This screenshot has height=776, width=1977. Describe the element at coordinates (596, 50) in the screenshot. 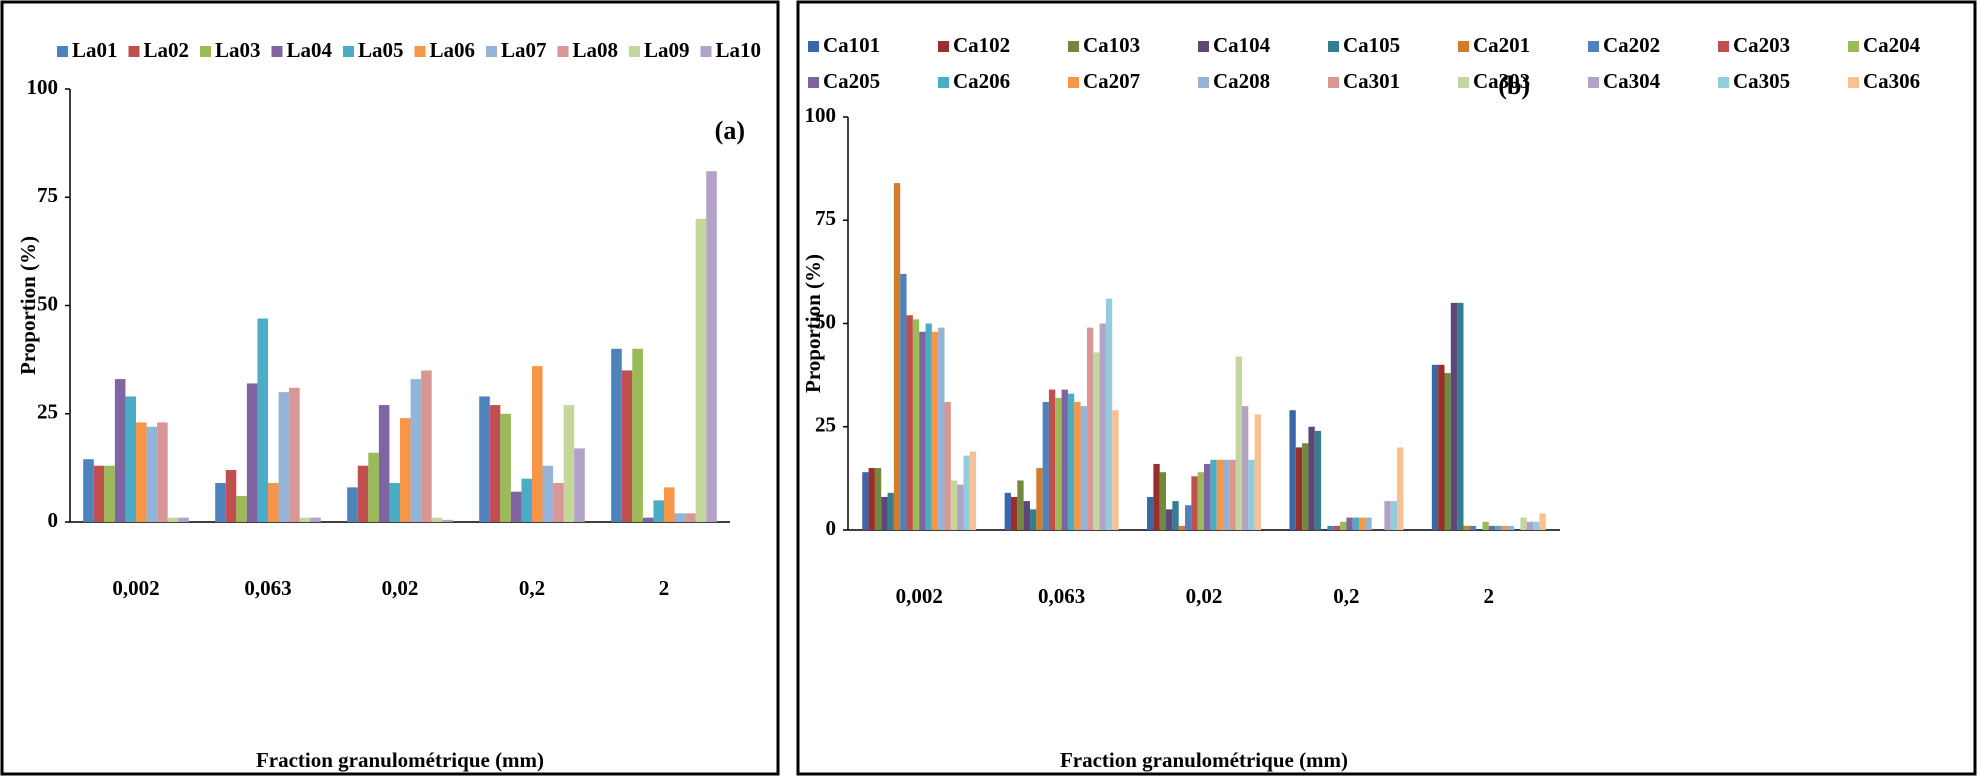

I see `legend-label: La08` at that location.